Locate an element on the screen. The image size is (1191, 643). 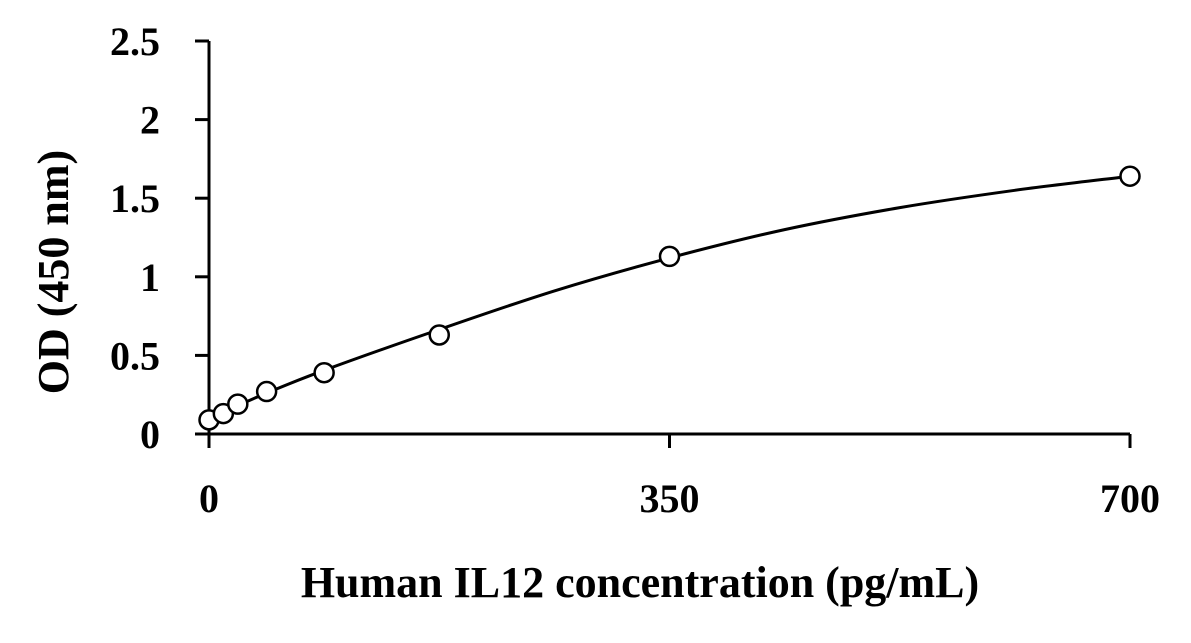
y-tick-label: 0 is located at coordinates (150, 434).